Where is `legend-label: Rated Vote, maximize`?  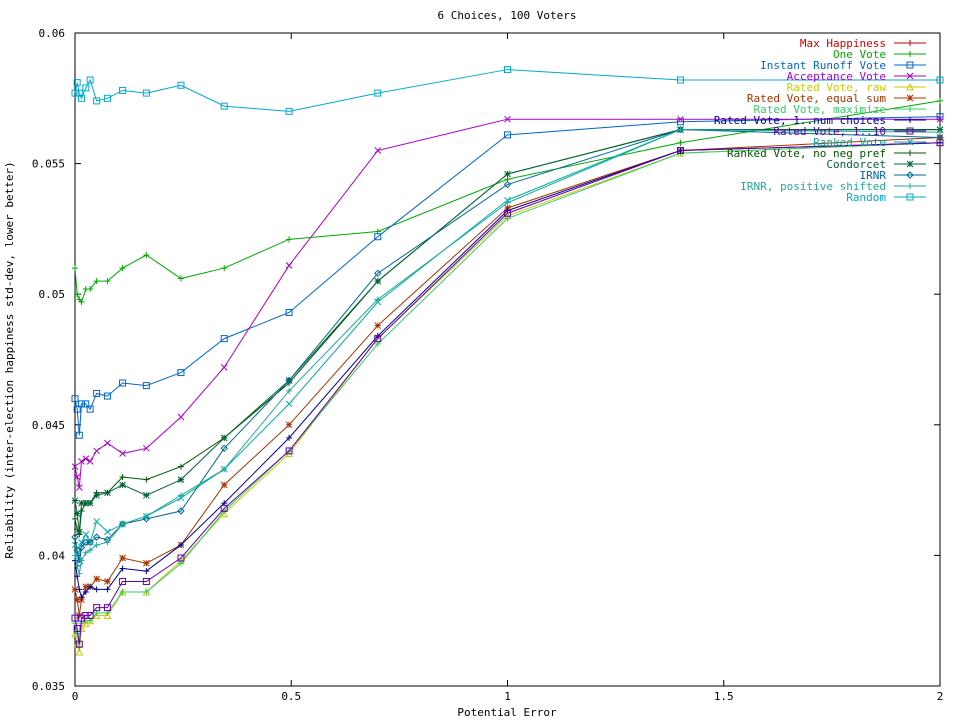
legend-label: Rated Vote, maximize is located at coordinates (820, 109).